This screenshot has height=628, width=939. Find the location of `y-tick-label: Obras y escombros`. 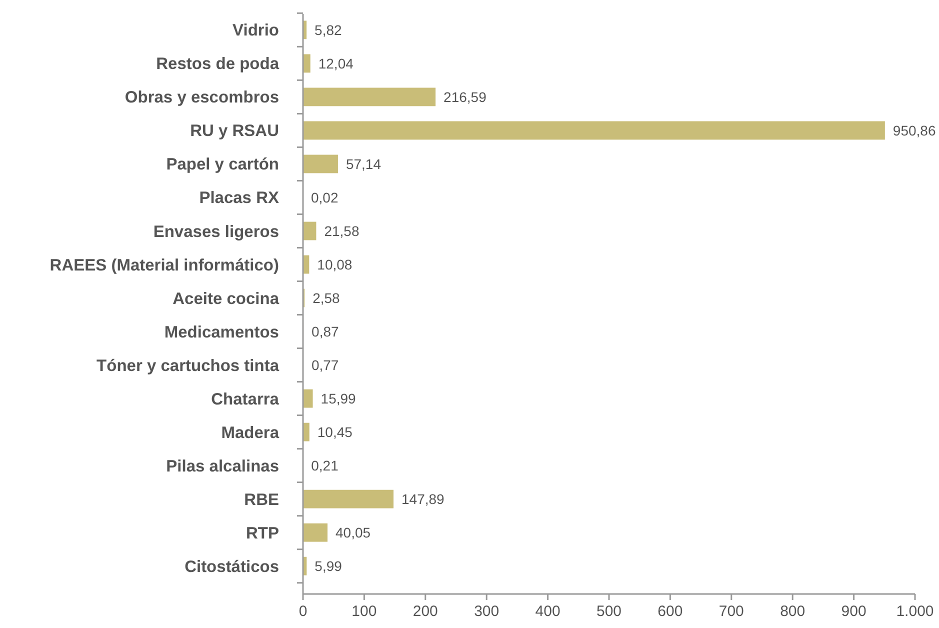

y-tick-label: Obras y escombros is located at coordinates (201, 97).